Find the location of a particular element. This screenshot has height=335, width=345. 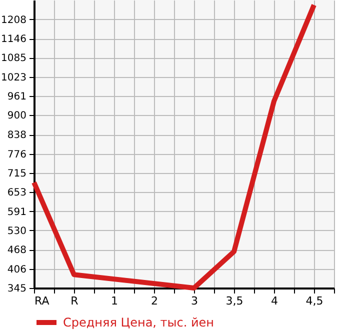

y-tick-label: 1146 is located at coordinates (13, 40).